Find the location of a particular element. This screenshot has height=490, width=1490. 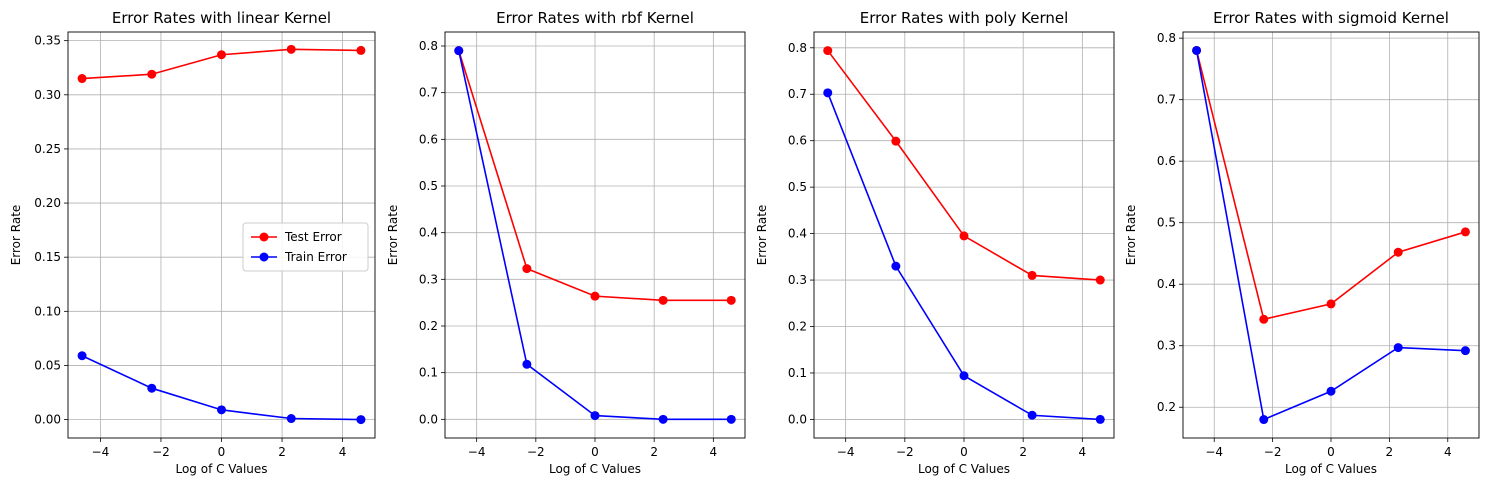

legend: Test Error Train Error is located at coordinates (305, 247).